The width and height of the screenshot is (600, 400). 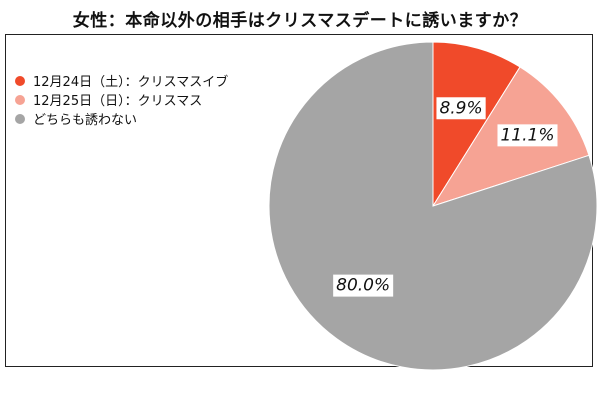 I want to click on legend-item: 12月25日（日）：クリスマス, so click(x=121, y=99).